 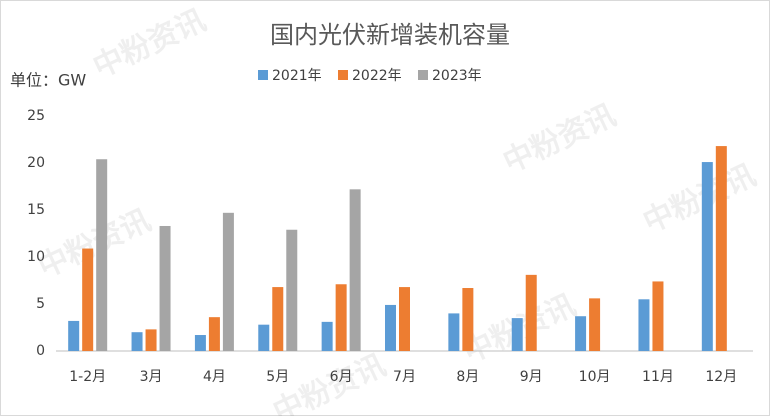 What do you see at coordinates (87, 377) in the screenshot?
I see `x-tick-label: 1-2月` at bounding box center [87, 377].